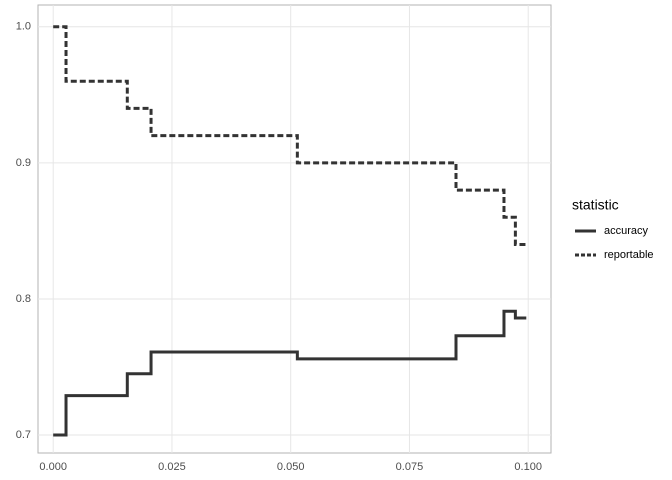 This screenshot has height=480, width=672. What do you see at coordinates (23, 299) in the screenshot?
I see `y-tick-label: 0.8` at bounding box center [23, 299].